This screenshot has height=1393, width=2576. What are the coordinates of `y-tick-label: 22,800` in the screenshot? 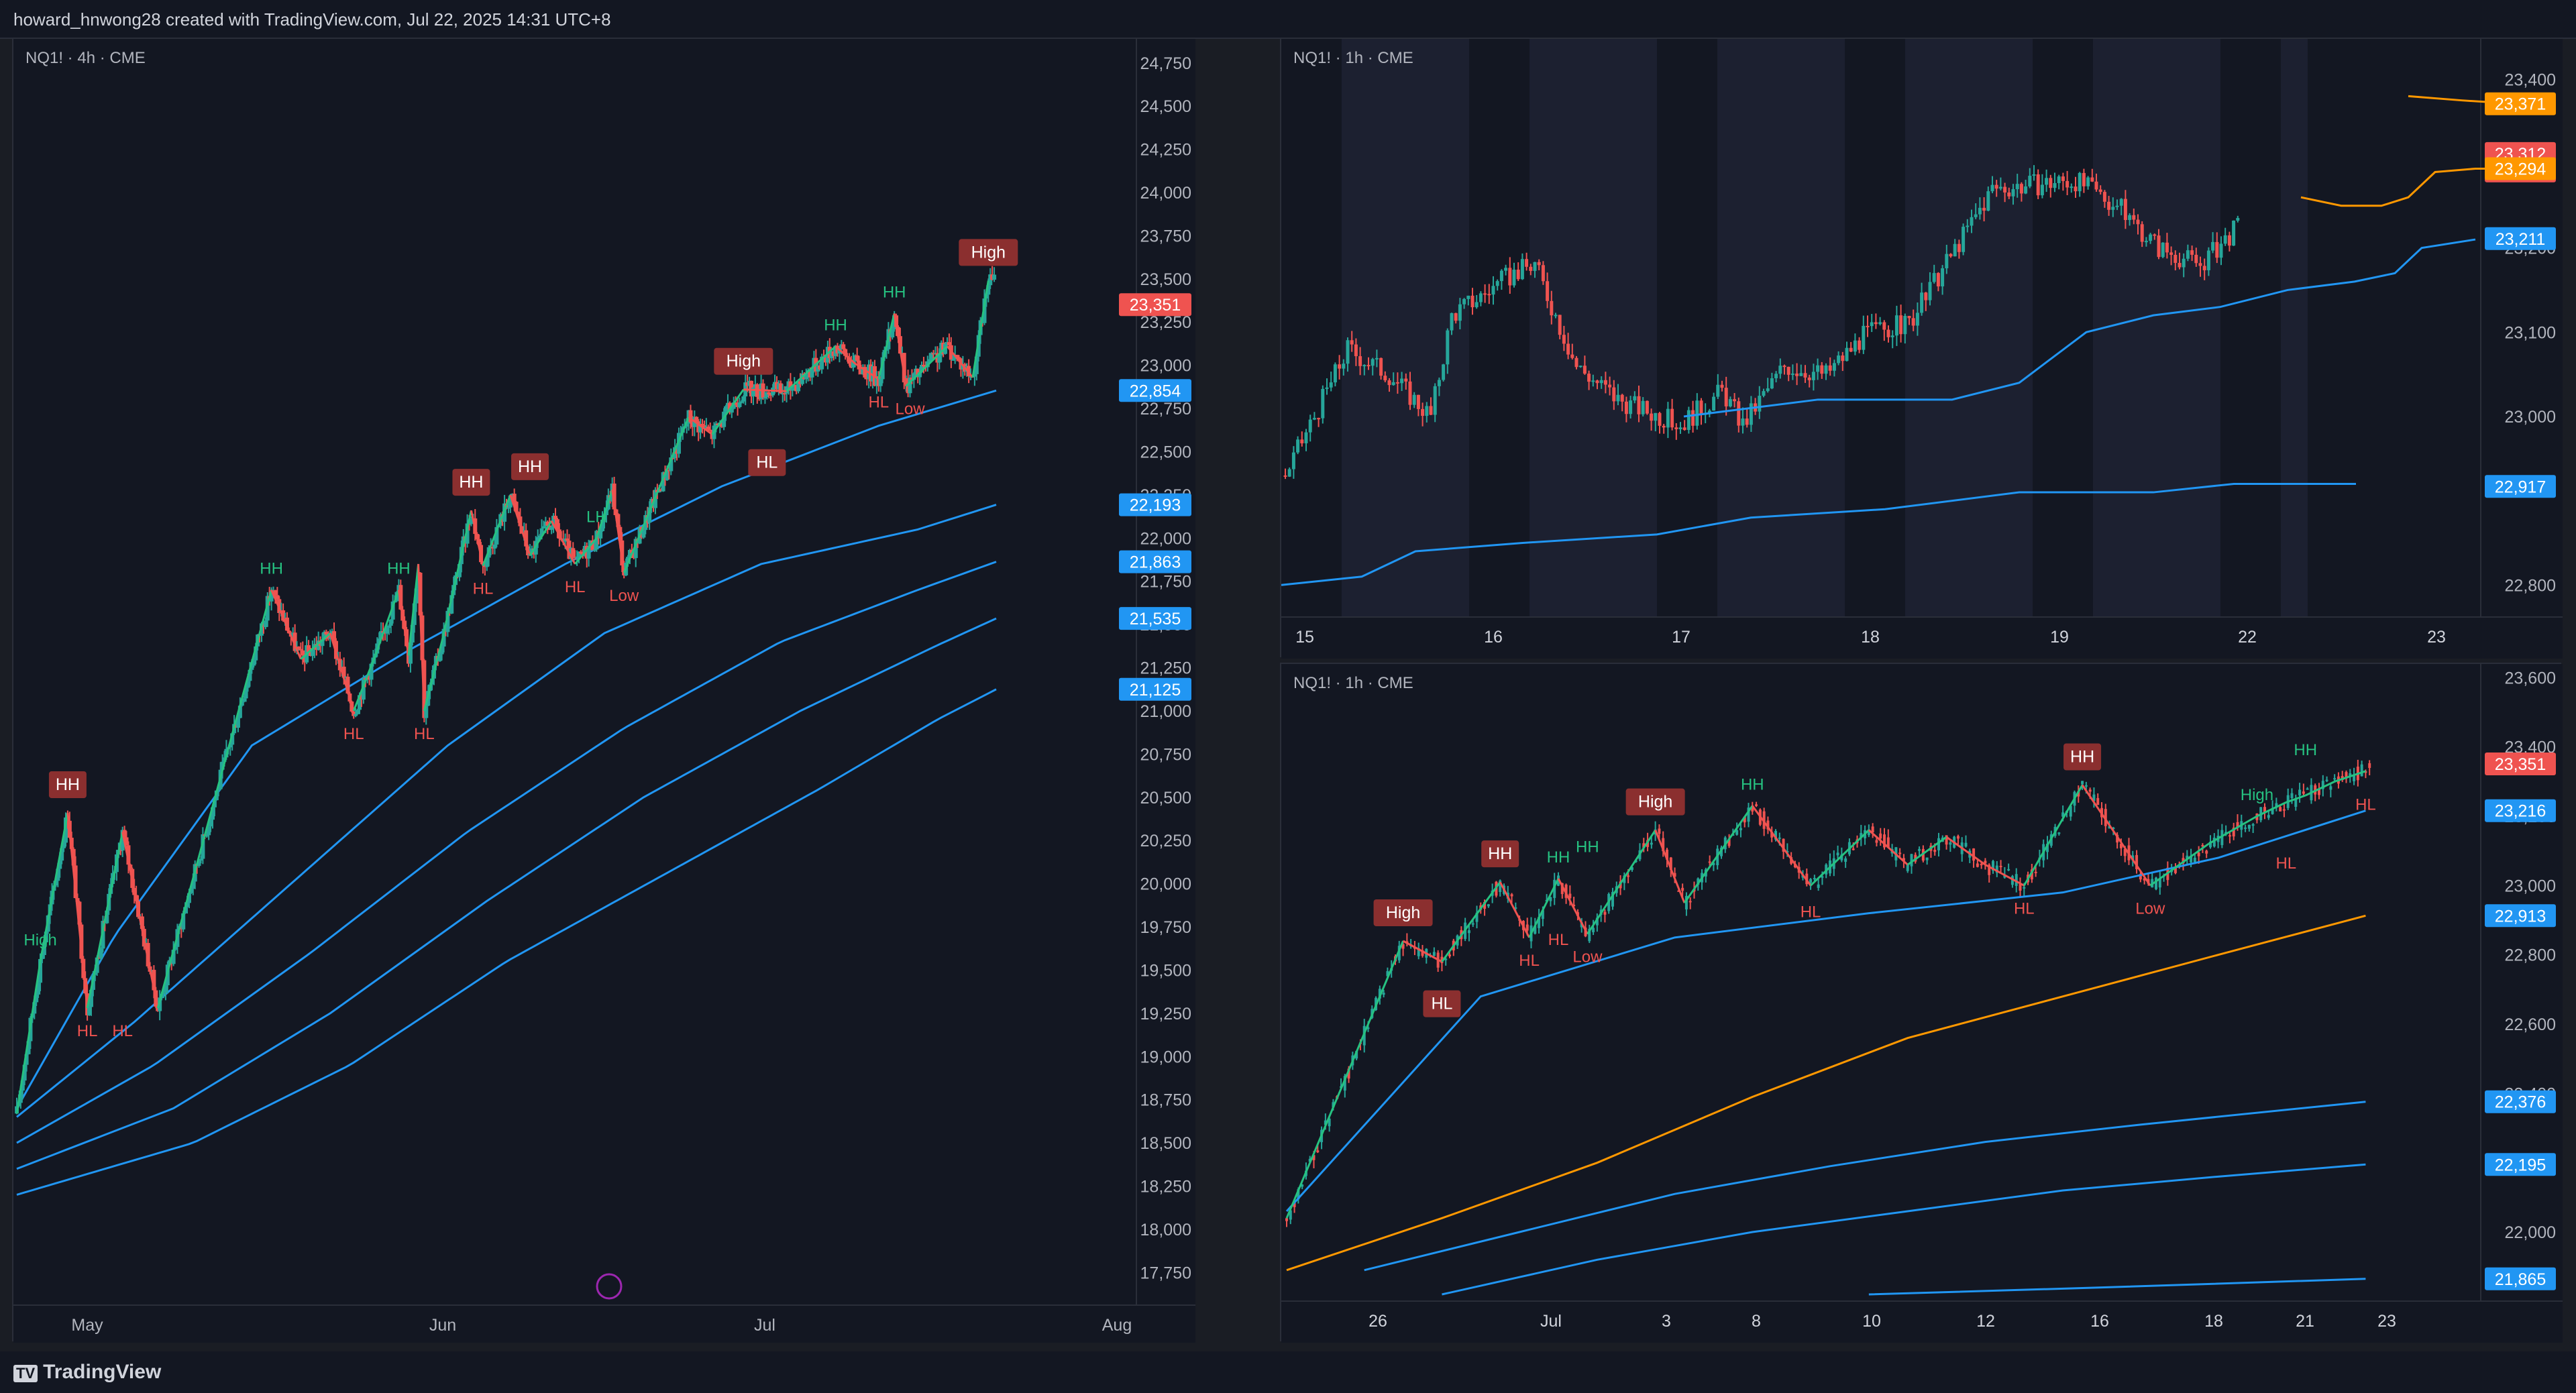 It's located at (2530, 585).